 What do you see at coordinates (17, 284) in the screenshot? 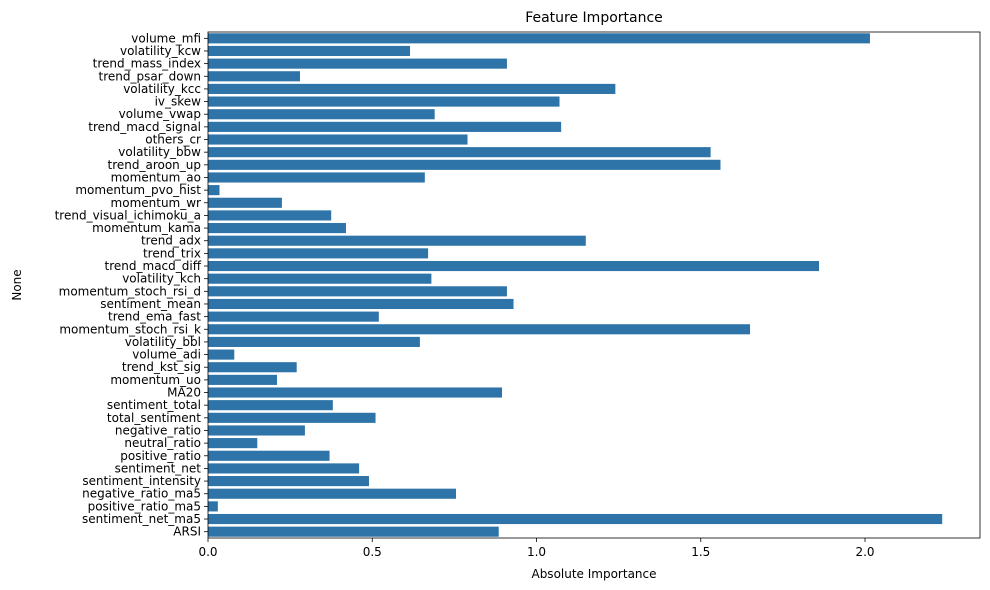
I see `y-axis-label: None` at bounding box center [17, 284].